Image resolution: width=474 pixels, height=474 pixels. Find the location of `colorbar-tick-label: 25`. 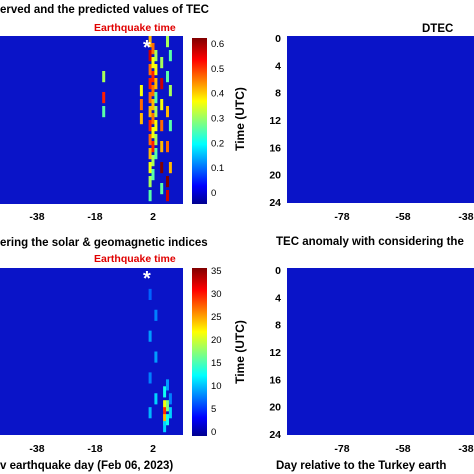

colorbar-tick-label: 25 is located at coordinates (216, 317).